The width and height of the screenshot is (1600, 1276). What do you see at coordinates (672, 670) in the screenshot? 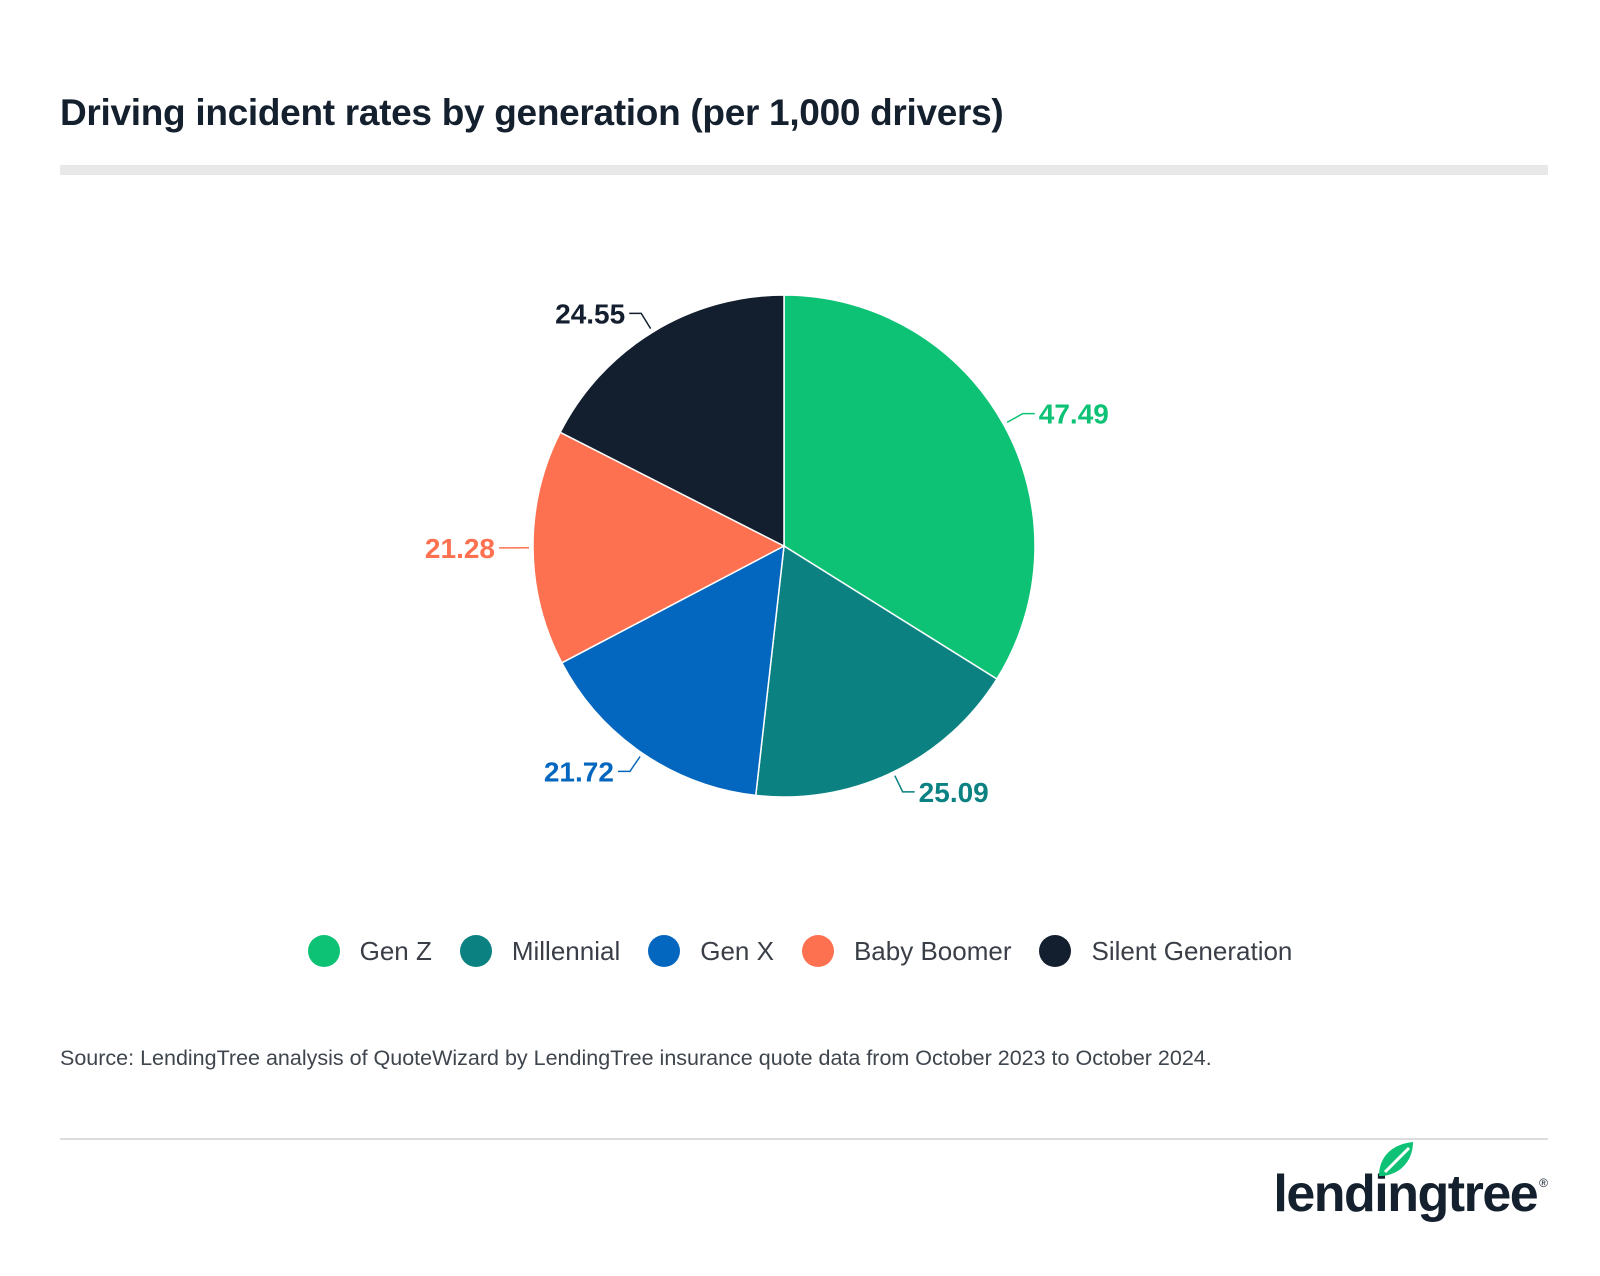
I see `slice-gen-x` at bounding box center [672, 670].